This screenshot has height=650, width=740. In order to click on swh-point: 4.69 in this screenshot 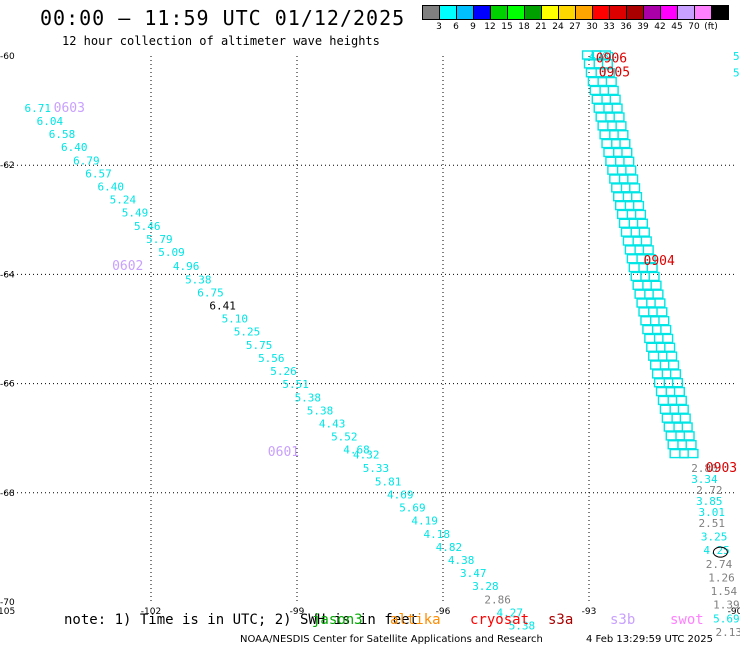, I will do `click(400, 494)`.